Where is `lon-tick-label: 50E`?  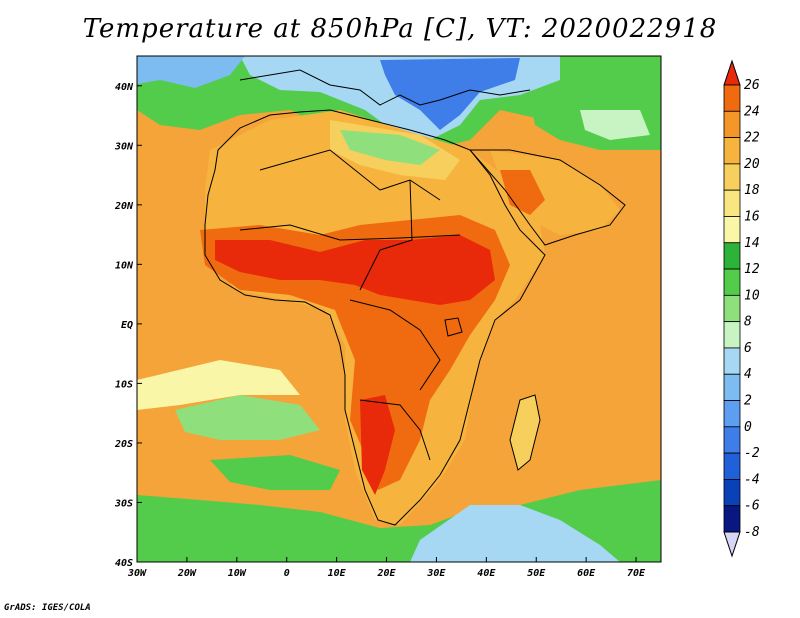 lon-tick-label: 50E is located at coordinates (536, 573).